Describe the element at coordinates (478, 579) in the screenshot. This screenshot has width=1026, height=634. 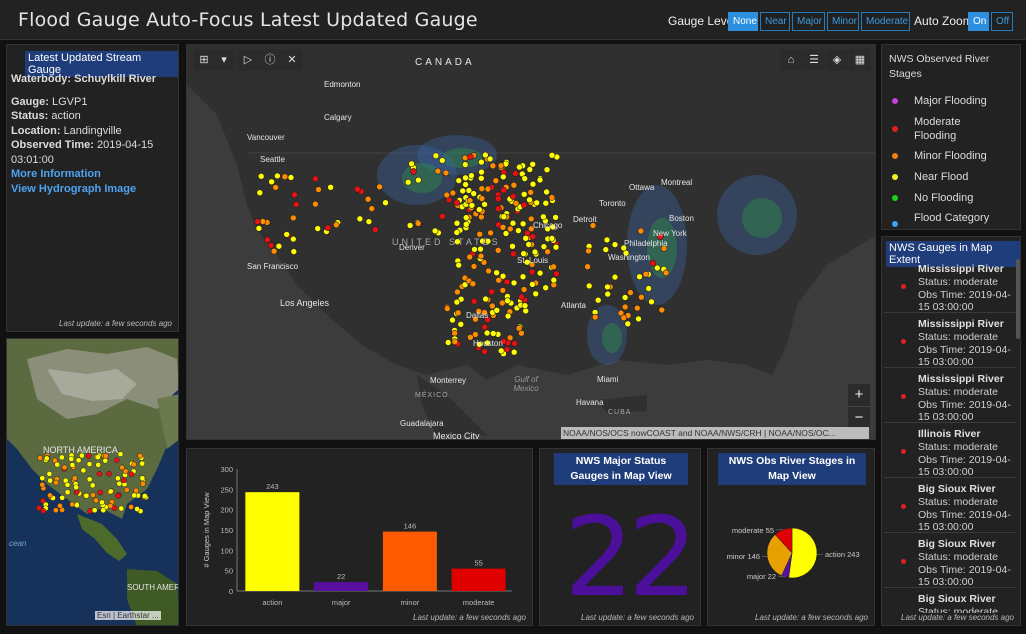
I see `bar-moderate` at that location.